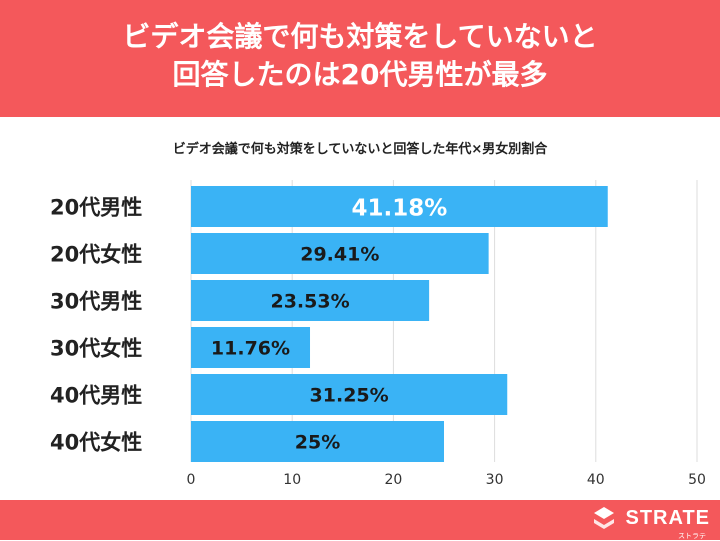  I want to click on strate-logo: STRATE ストラテ, so click(650, 522).